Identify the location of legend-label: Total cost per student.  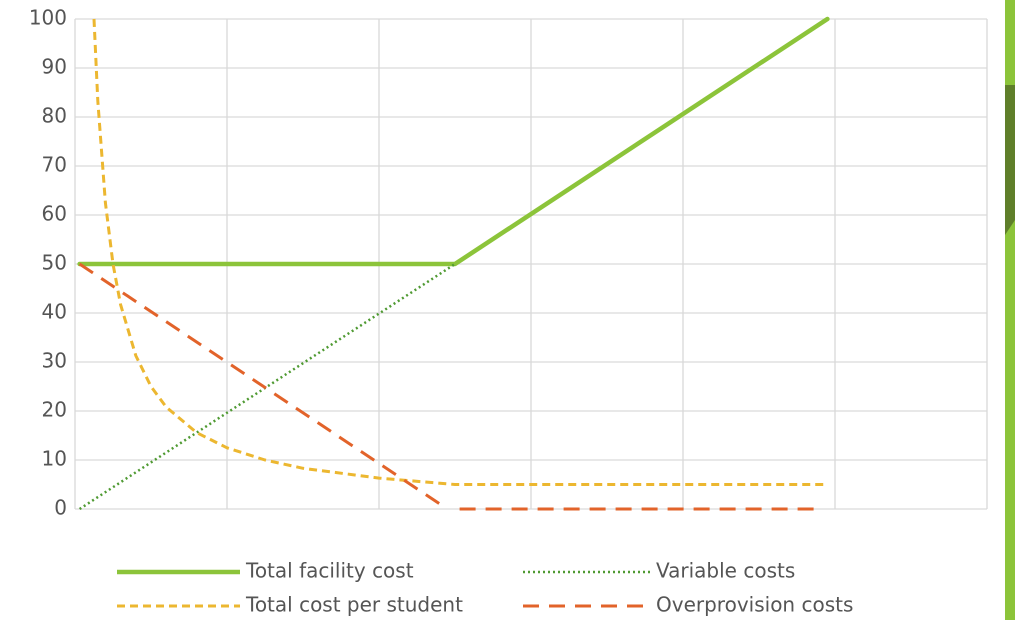
(354, 605).